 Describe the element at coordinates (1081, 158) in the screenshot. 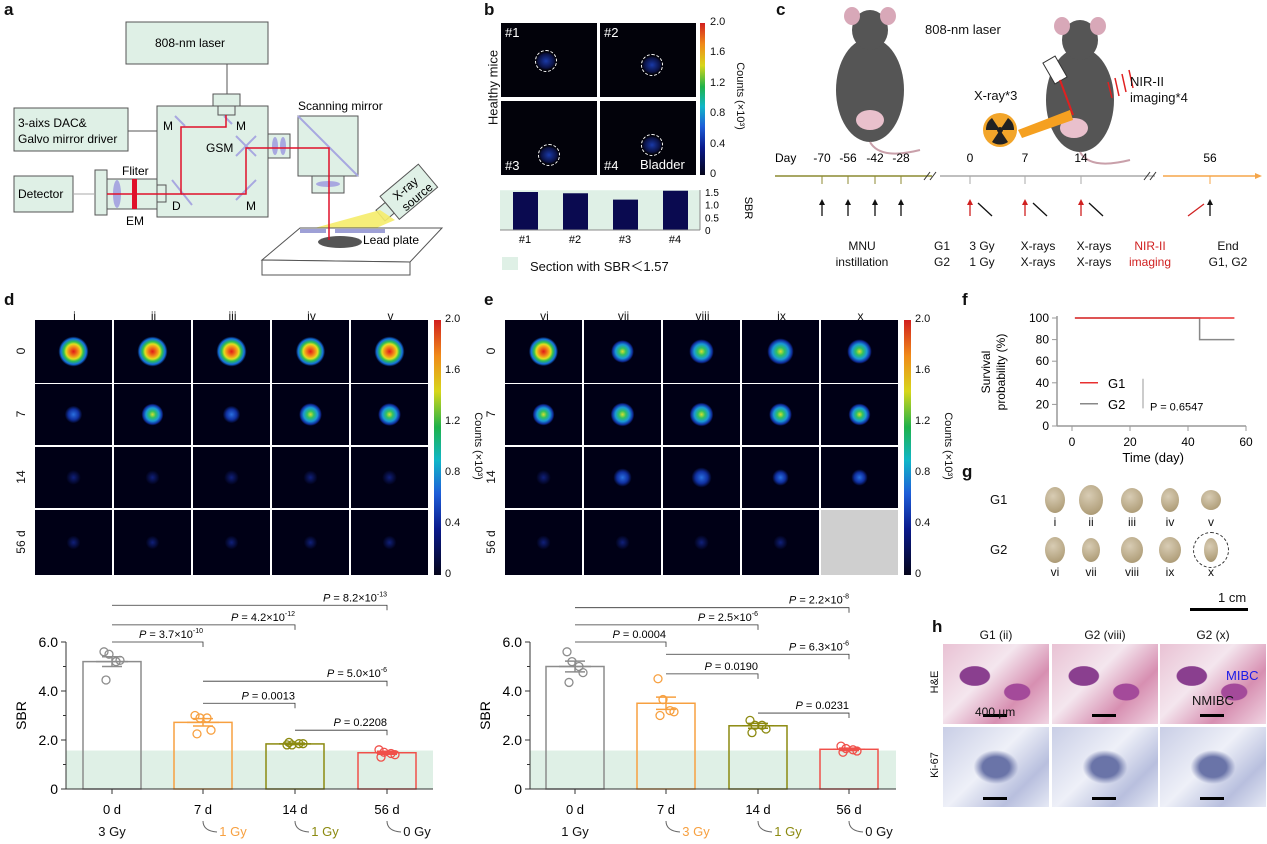

I see `day-tick-label: 14` at that location.